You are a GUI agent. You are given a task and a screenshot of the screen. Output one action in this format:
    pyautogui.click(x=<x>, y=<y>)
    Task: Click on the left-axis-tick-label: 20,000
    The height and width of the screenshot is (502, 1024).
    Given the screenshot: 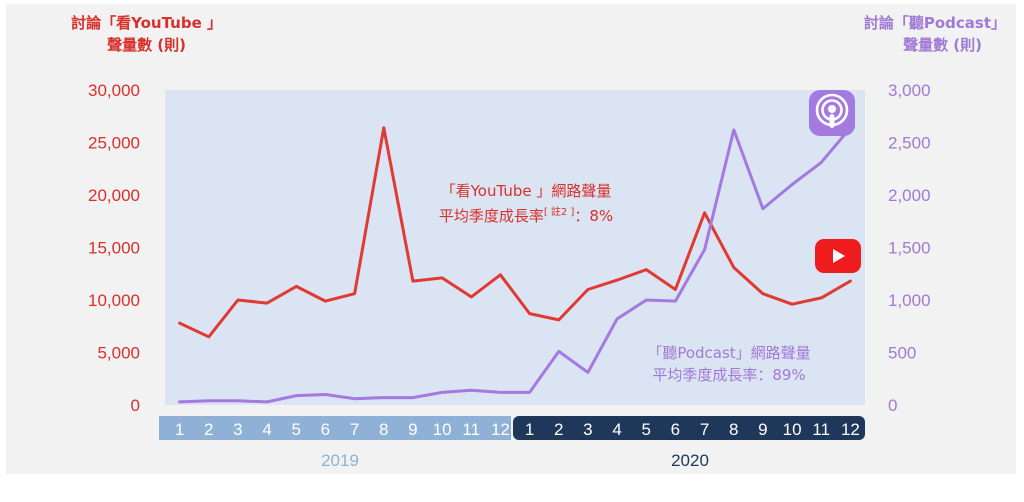 What is the action you would take?
    pyautogui.click(x=114, y=195)
    